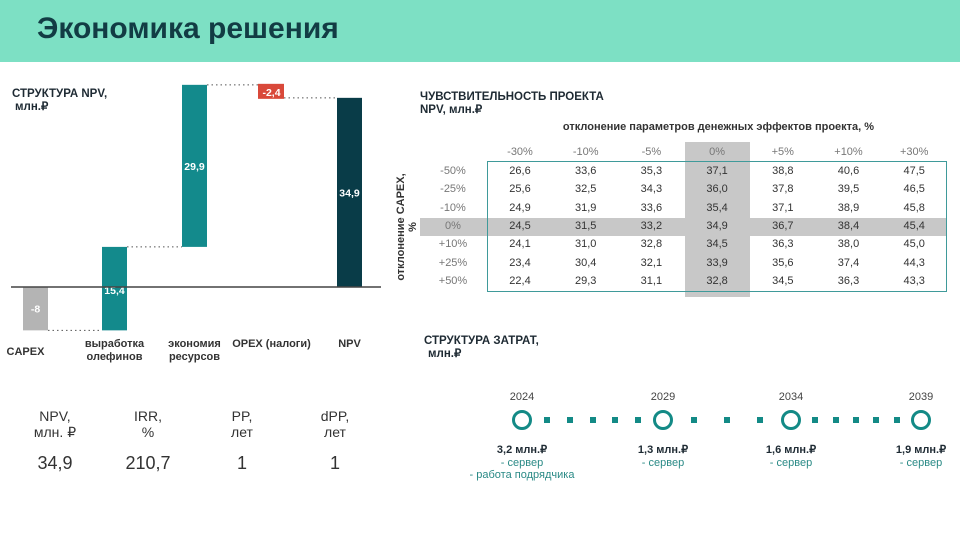 The image size is (960, 540). What do you see at coordinates (791, 397) in the screenshot?
I see `timeline-year: 2034` at bounding box center [791, 397].